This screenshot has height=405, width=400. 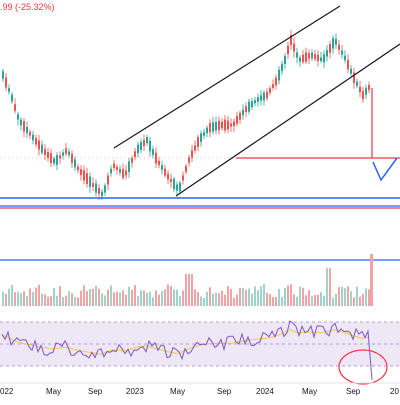 What do you see at coordinates (363, 367) in the screenshot?
I see `circle-annotation-icon` at bounding box center [363, 367].